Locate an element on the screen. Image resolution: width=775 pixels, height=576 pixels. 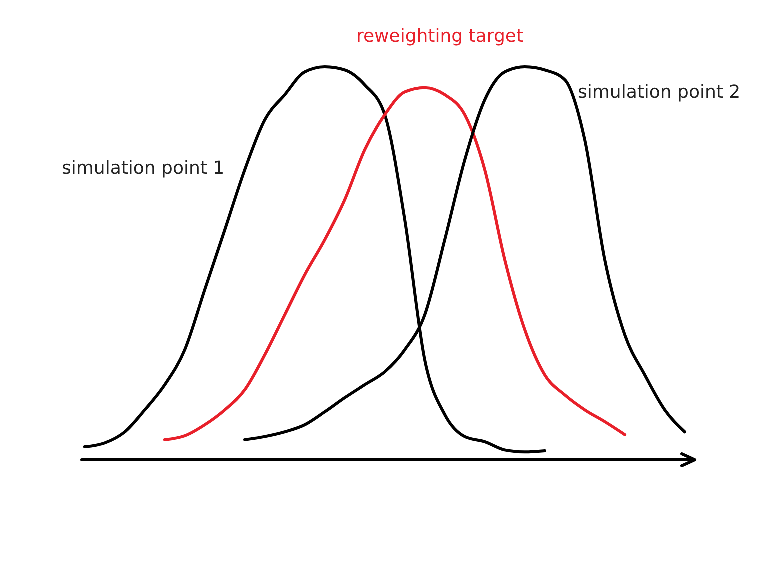
text: reweighting target is located at coordinates (440, 36).